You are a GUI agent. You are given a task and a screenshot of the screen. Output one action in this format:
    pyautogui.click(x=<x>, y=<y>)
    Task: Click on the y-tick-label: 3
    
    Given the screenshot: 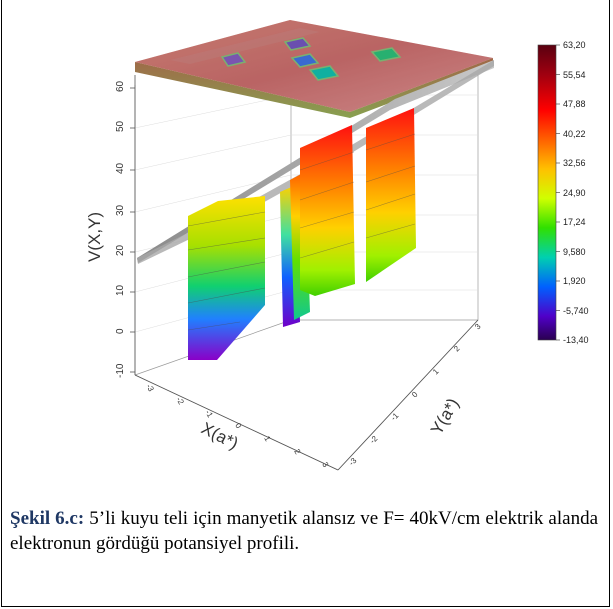 What is the action you would take?
    pyautogui.click(x=478, y=327)
    